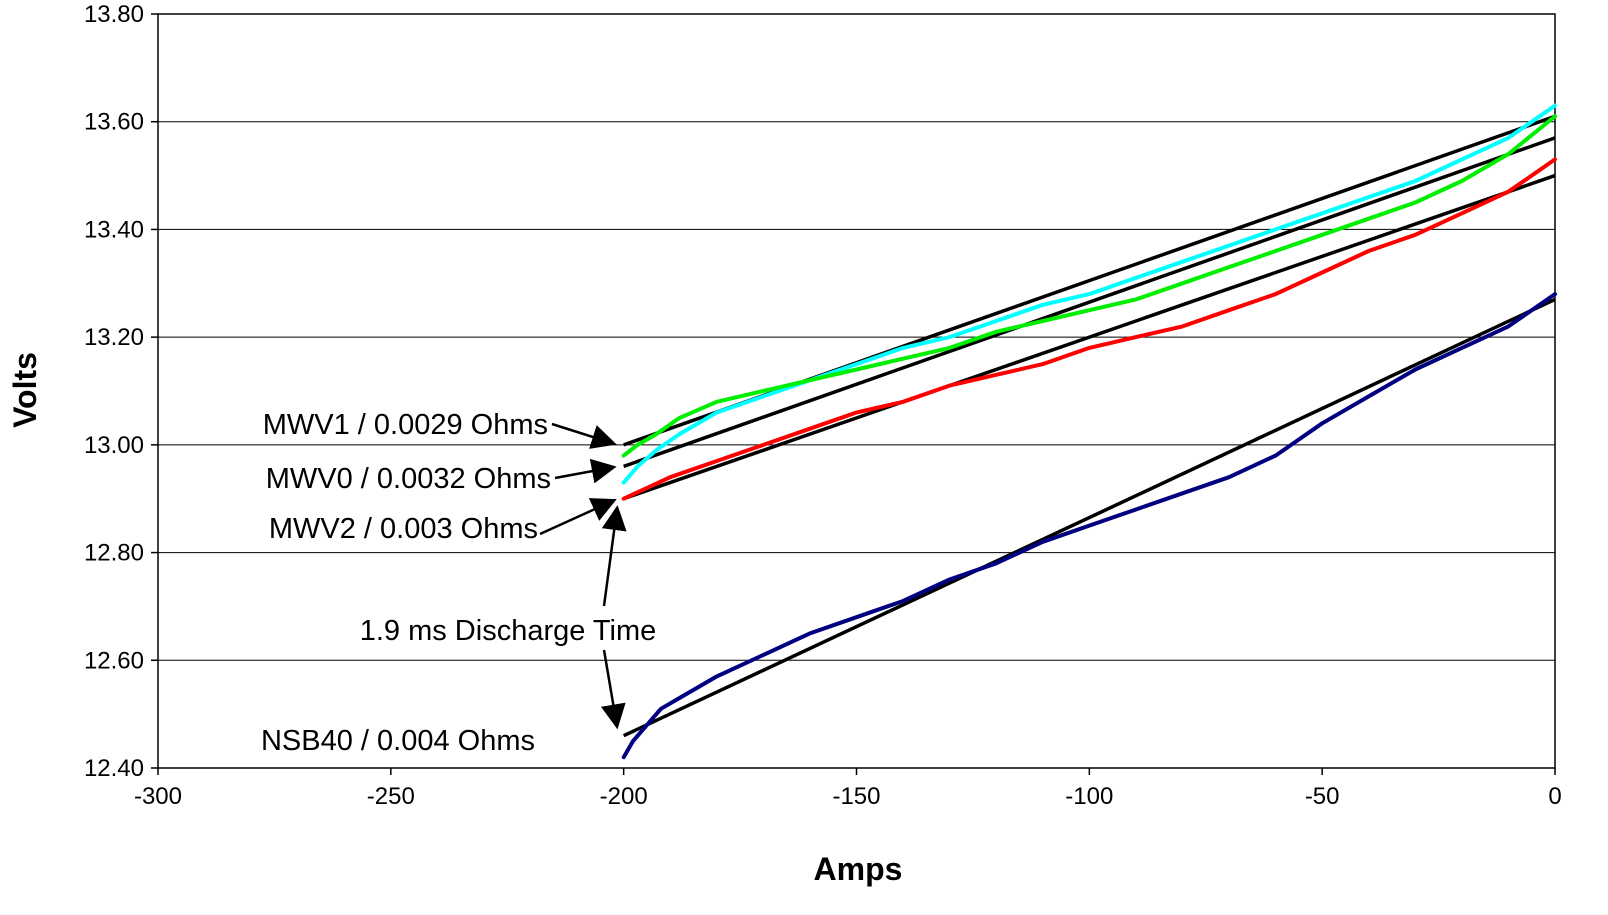 This screenshot has width=1608, height=915. Describe the element at coordinates (508, 631) in the screenshot. I see `annotation-label: 1.9 ms Discharge Time` at that location.